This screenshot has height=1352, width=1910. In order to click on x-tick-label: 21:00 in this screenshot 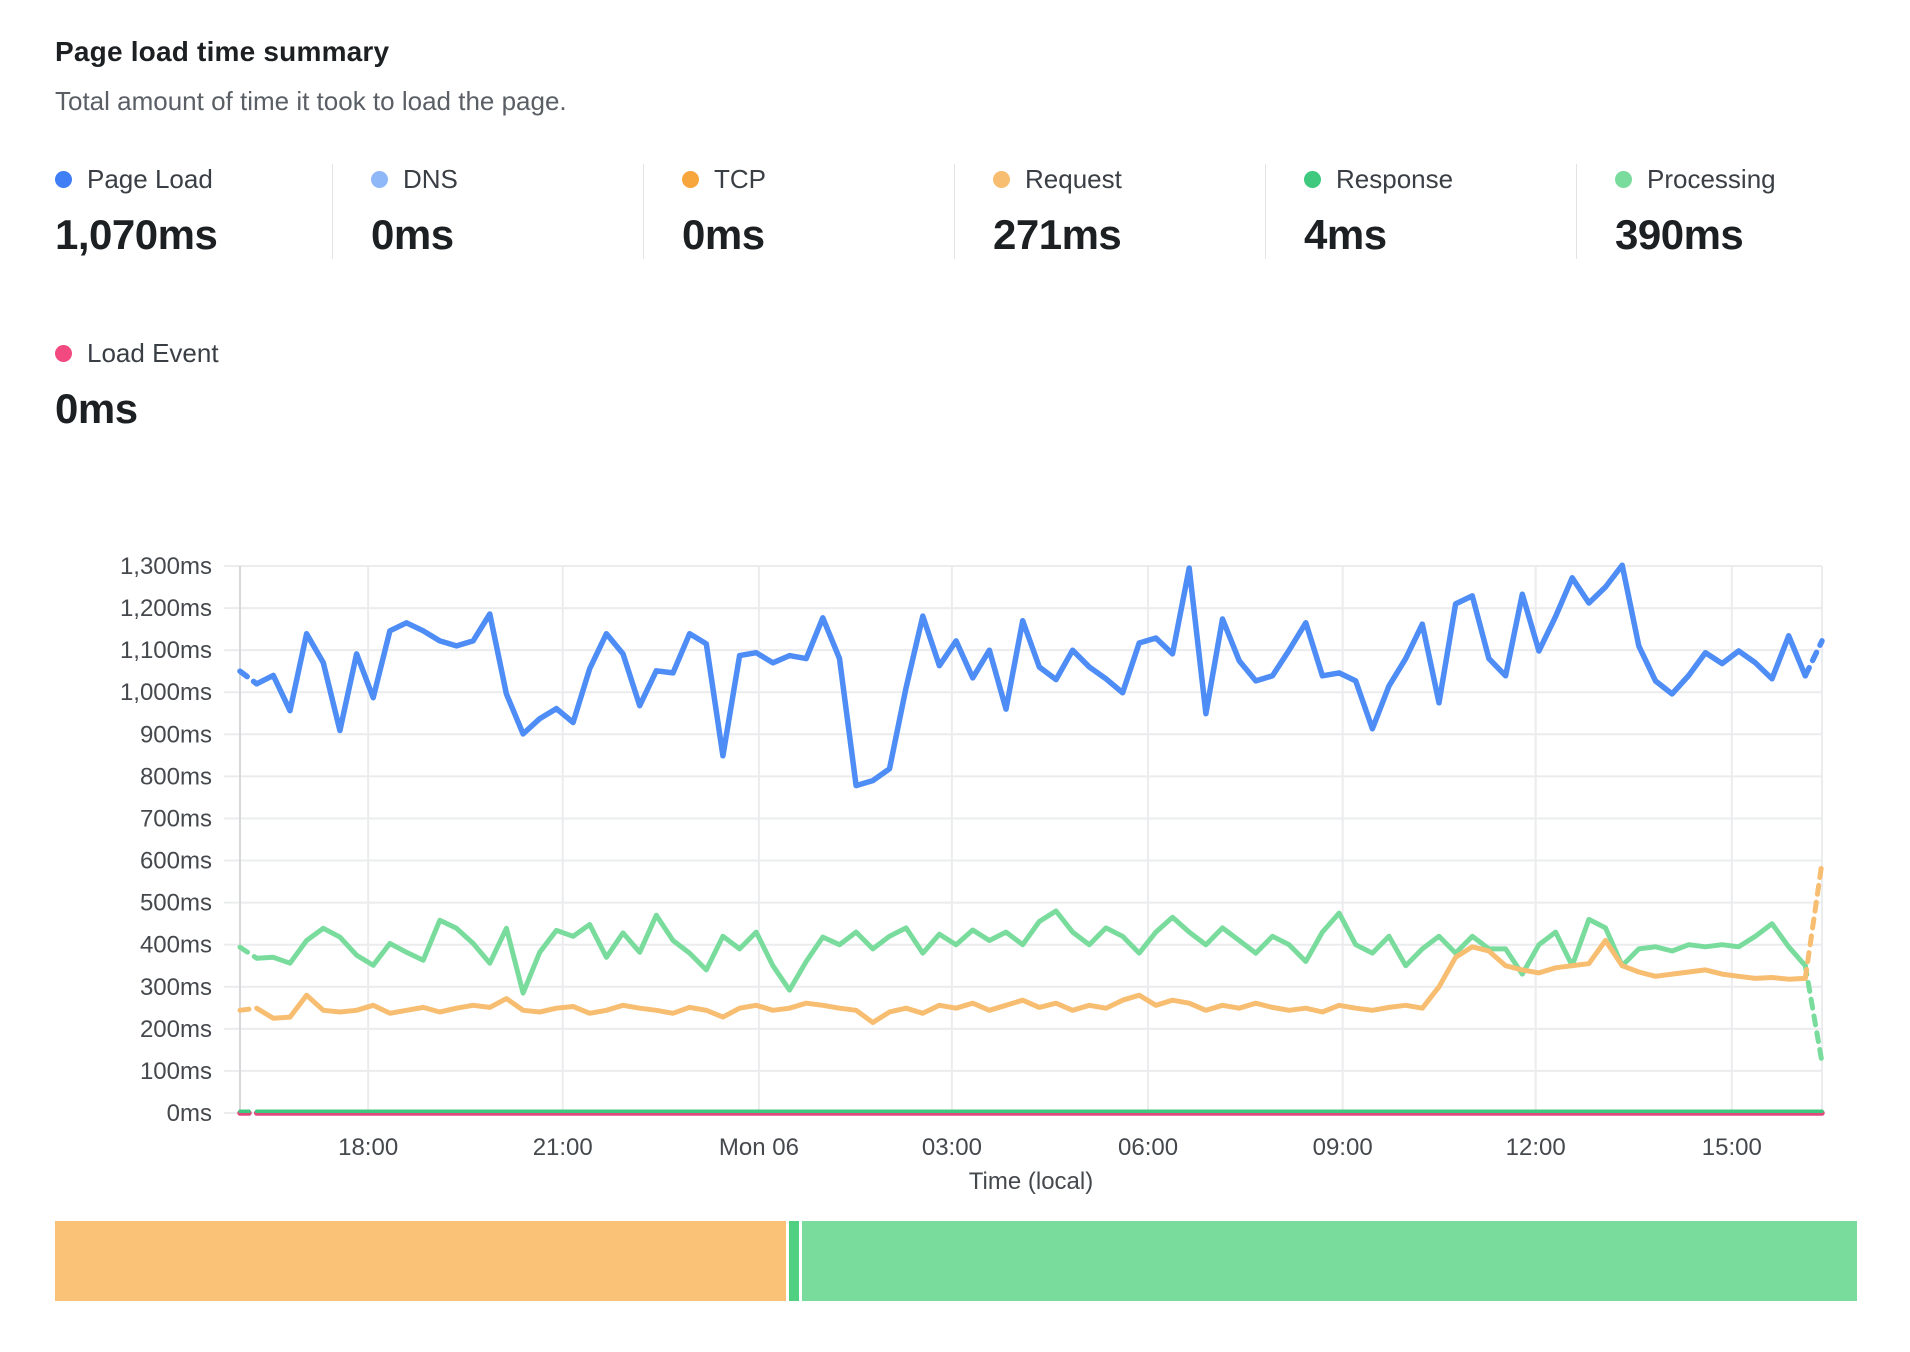, I will do `click(563, 1147)`.